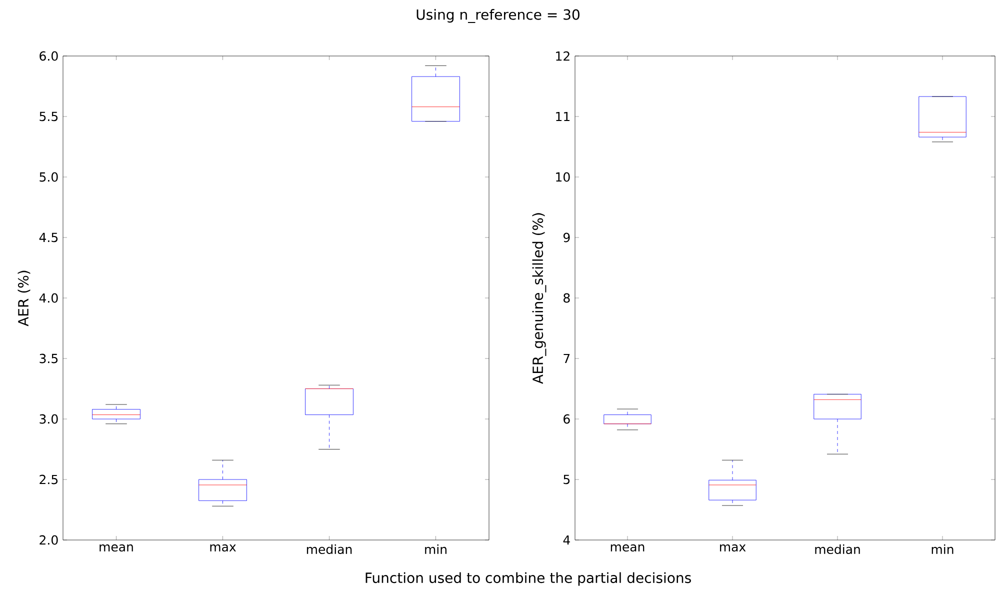 This screenshot has height=595, width=996. What do you see at coordinates (49, 540) in the screenshot?
I see `y-tick-label: 2.0` at bounding box center [49, 540].